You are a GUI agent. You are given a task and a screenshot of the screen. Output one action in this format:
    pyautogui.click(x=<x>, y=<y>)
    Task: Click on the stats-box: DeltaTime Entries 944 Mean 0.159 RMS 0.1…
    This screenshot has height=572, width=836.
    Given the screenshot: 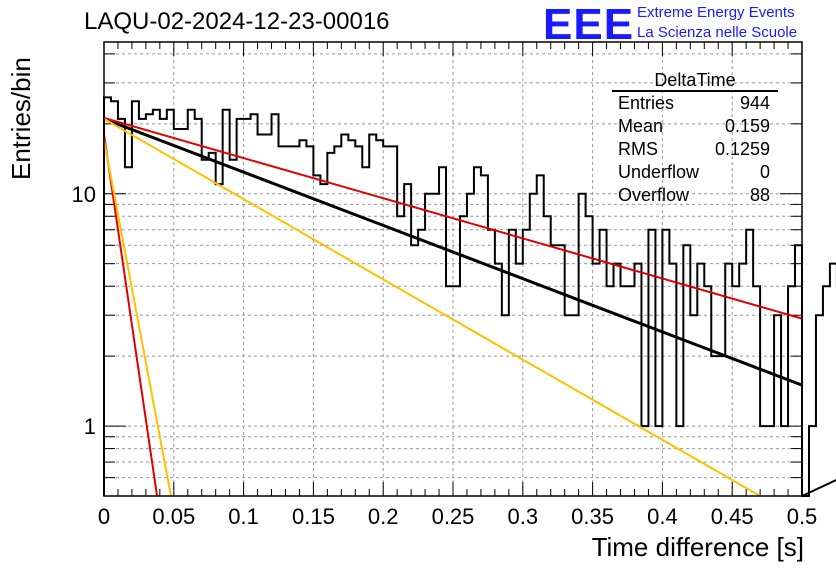 What is the action you would take?
    pyautogui.click(x=695, y=138)
    